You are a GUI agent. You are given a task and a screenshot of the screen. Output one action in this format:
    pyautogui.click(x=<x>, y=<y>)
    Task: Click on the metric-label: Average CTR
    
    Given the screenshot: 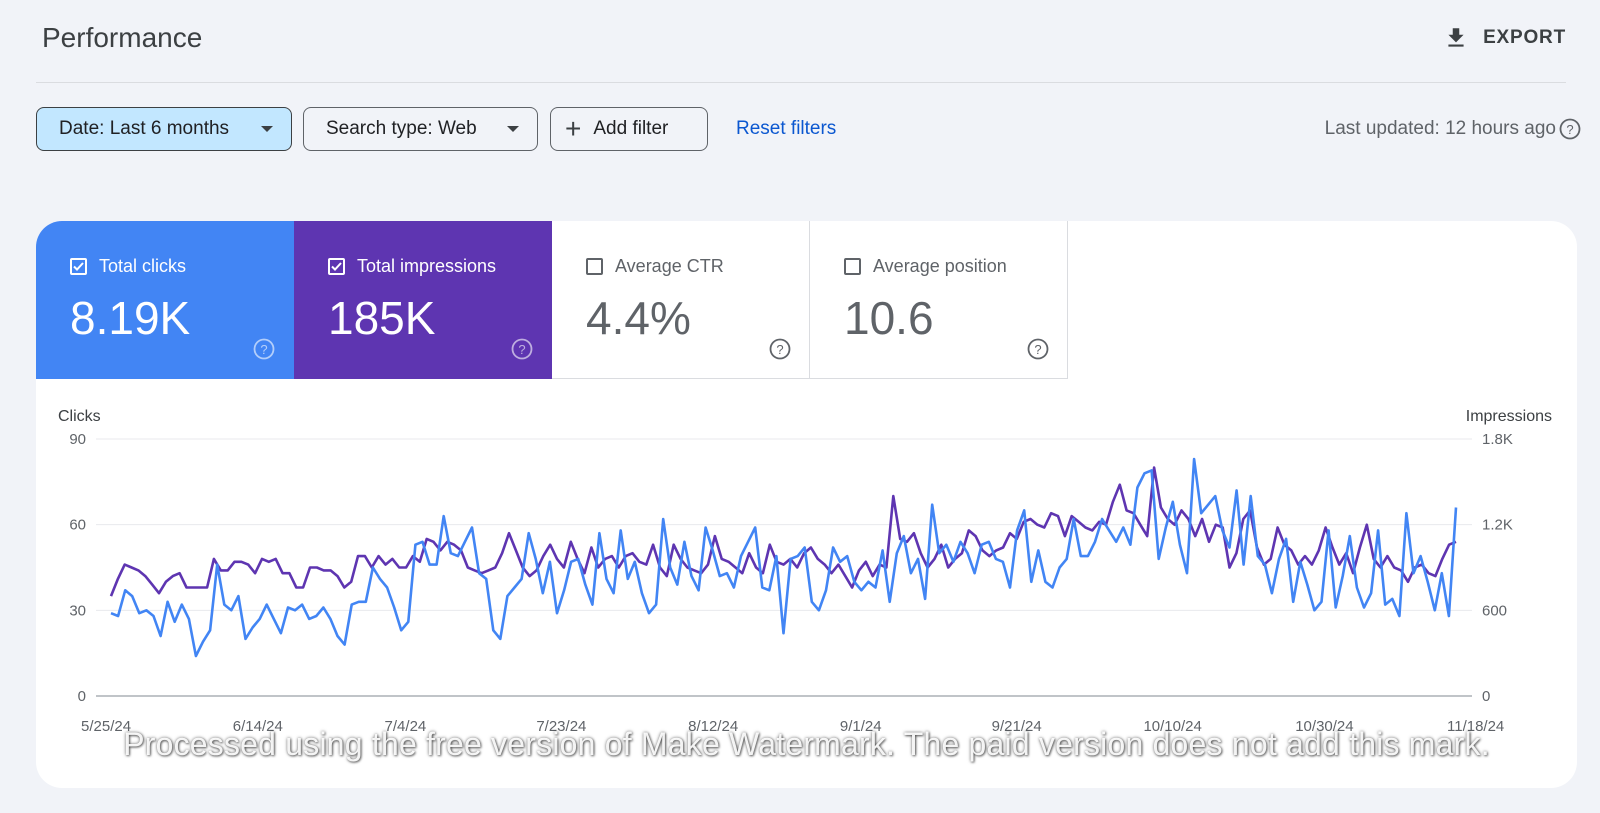 What is the action you would take?
    pyautogui.click(x=669, y=266)
    